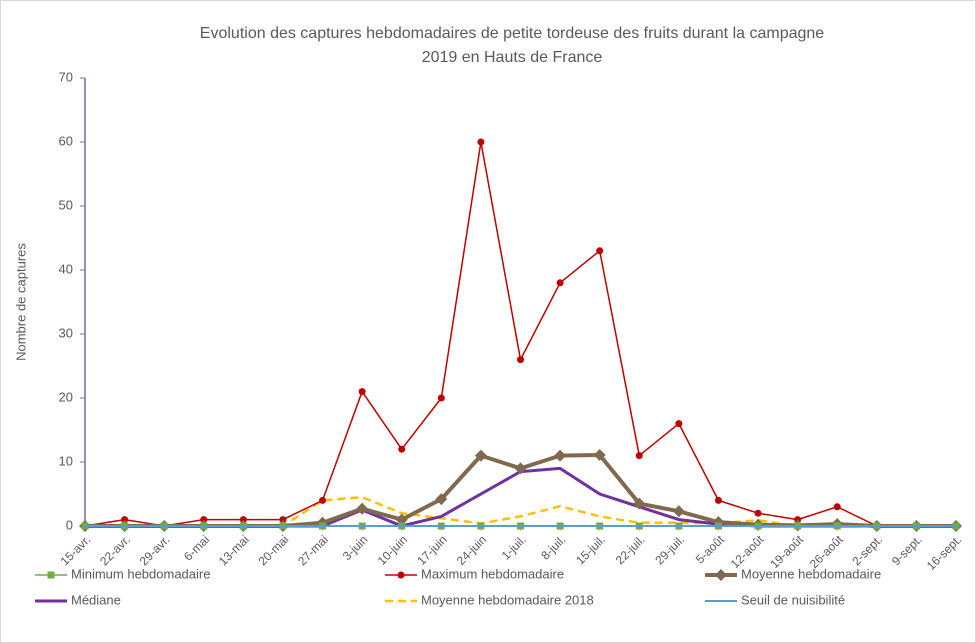 The height and width of the screenshot is (643, 976). Describe the element at coordinates (66, 76) in the screenshot. I see `y-tick-label: 70` at that location.